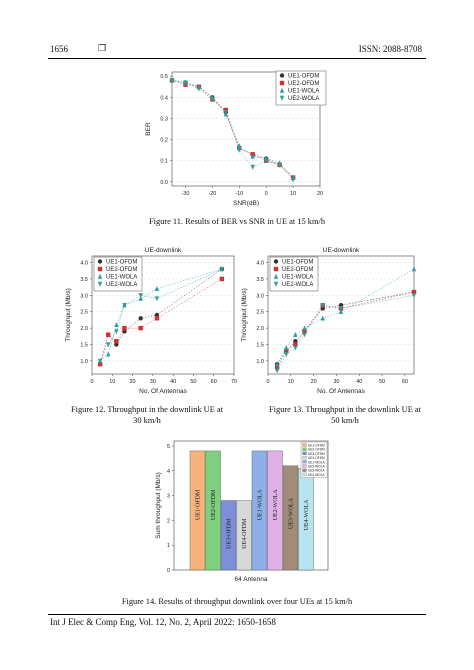 The height and width of the screenshot is (670, 474). What do you see at coordinates (390, 49) in the screenshot?
I see `issn: ISSN: 2088-8708` at bounding box center [390, 49].